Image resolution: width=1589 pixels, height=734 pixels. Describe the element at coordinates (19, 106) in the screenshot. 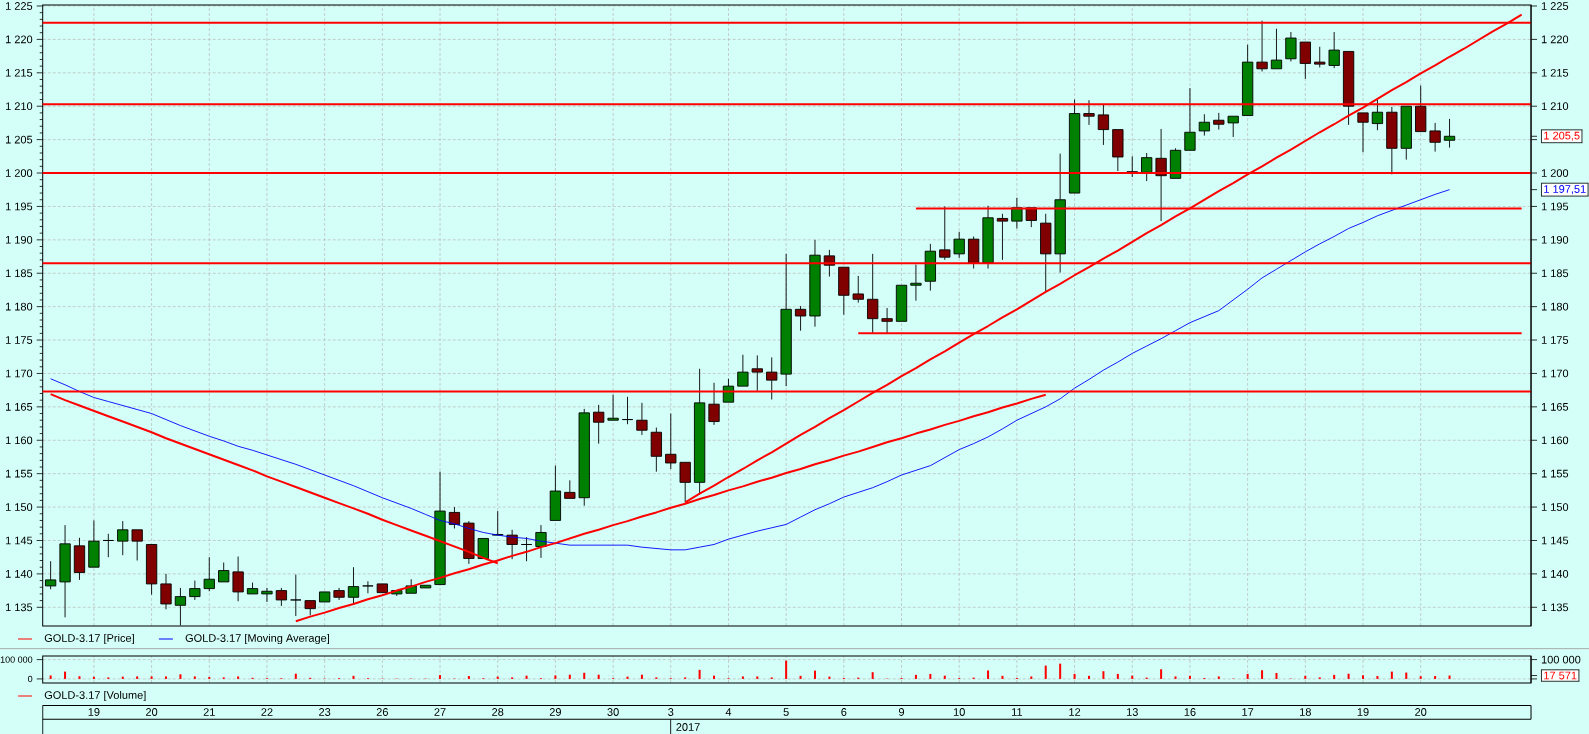

I see `y-tick-label: 1 210` at that location.